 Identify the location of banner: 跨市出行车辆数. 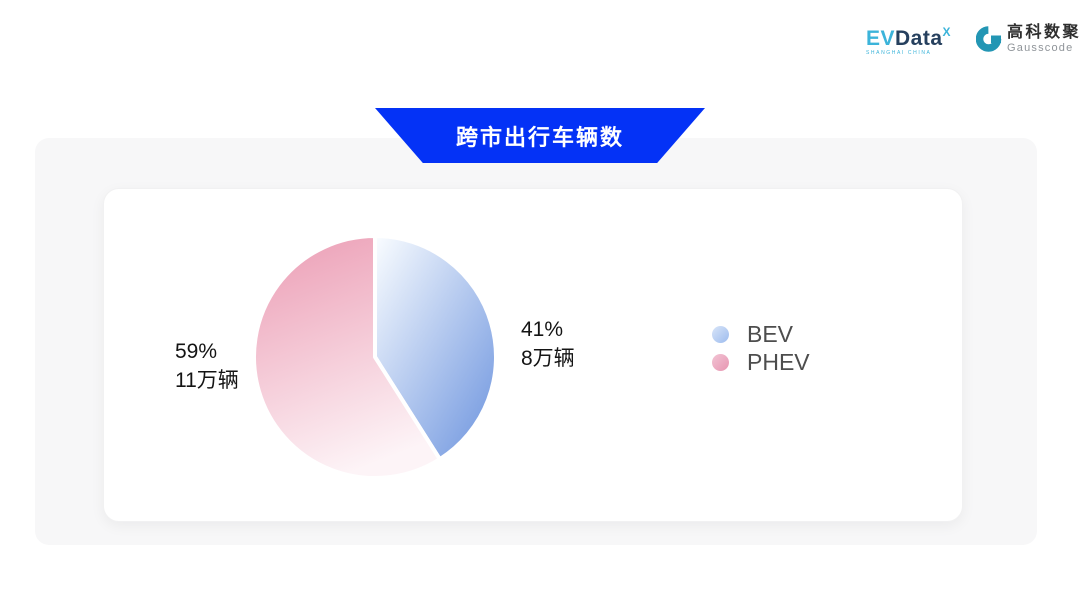
(540, 135).